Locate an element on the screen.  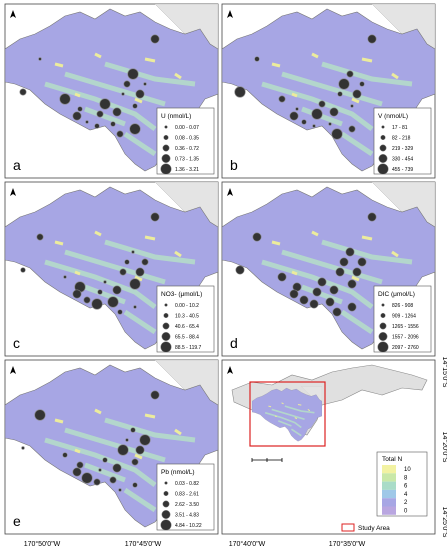
legend-label: 4 is located at coordinates (406, 495).